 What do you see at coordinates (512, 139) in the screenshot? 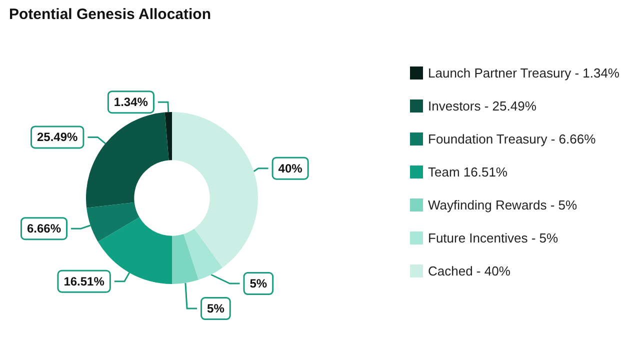
I see `legend-label: Foundation Treasury - 6.66%` at bounding box center [512, 139].